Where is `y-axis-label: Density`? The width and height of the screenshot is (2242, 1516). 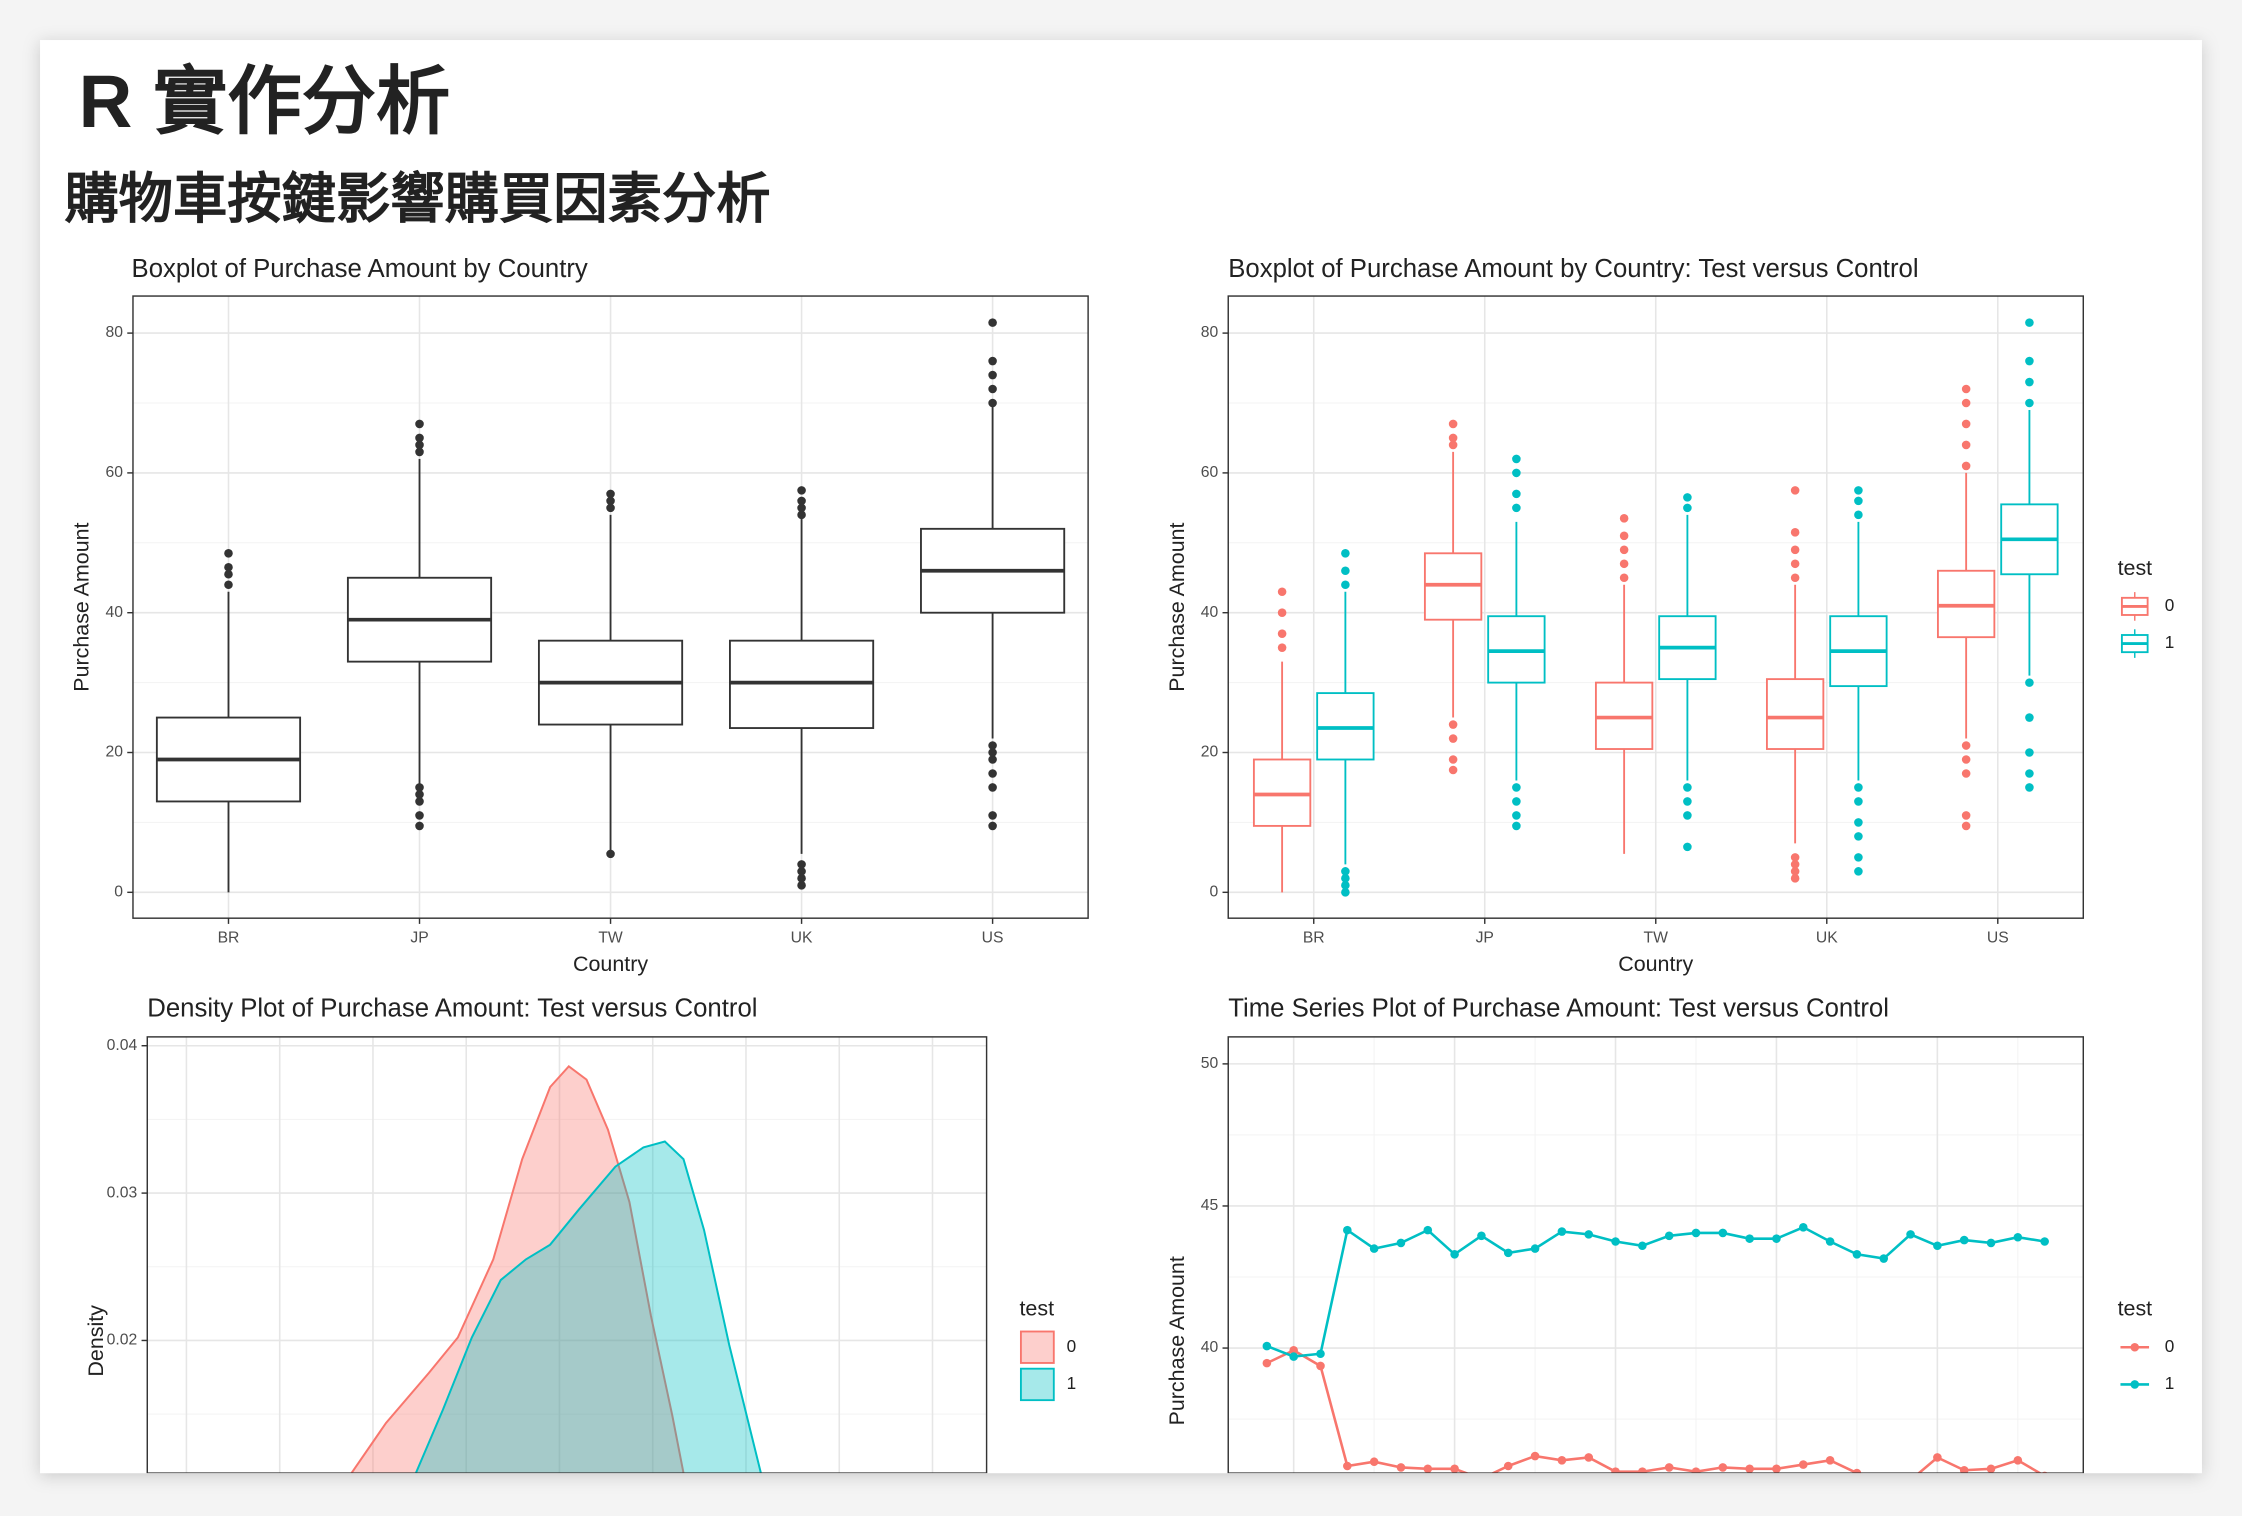 y-axis-label: Density is located at coordinates (96, 1341).